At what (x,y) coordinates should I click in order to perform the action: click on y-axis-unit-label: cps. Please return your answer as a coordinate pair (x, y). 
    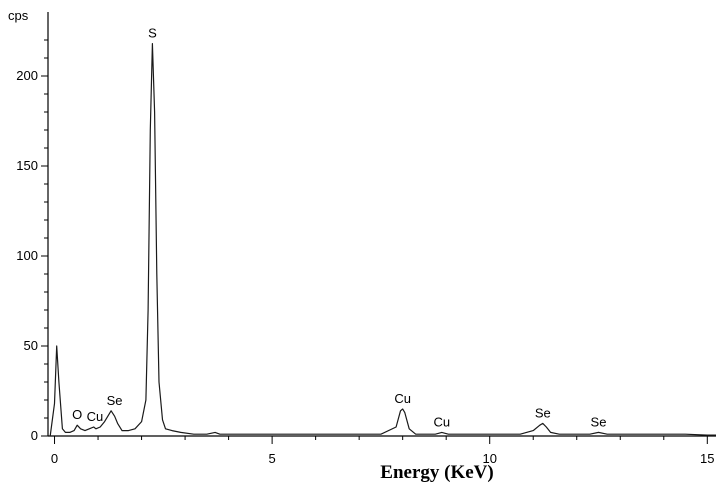
    Looking at the image, I should click on (18, 15).